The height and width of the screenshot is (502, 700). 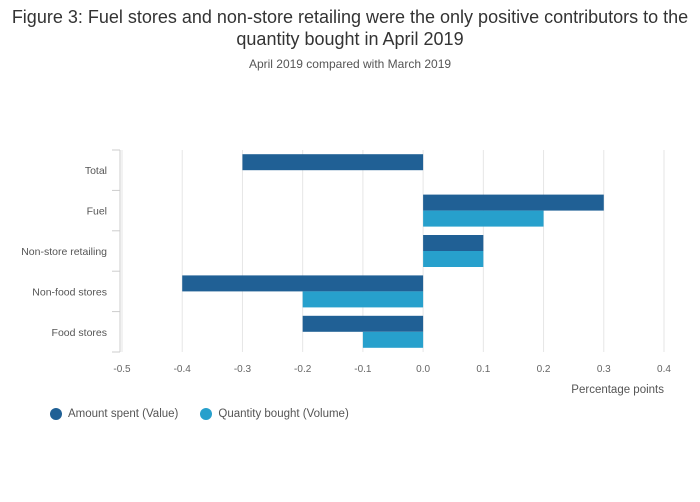 I want to click on legend-label-volume: Quantity bought (Volume), so click(x=283, y=414).